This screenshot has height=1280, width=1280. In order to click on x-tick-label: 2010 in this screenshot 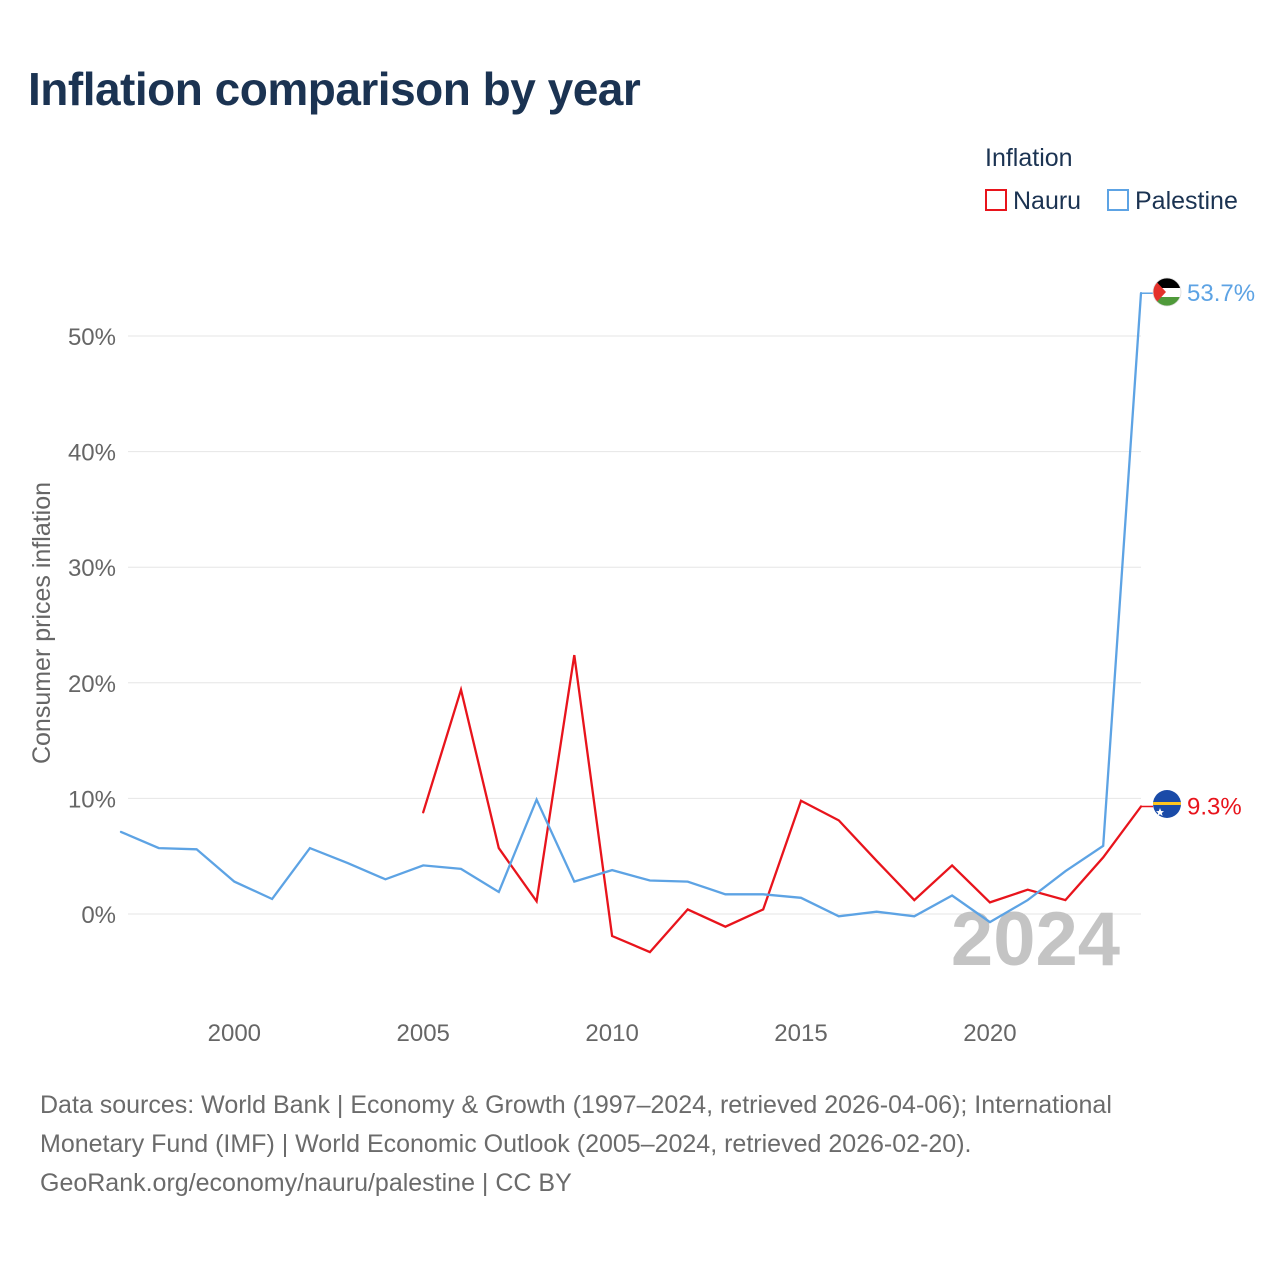, I will do `click(611, 1033)`.